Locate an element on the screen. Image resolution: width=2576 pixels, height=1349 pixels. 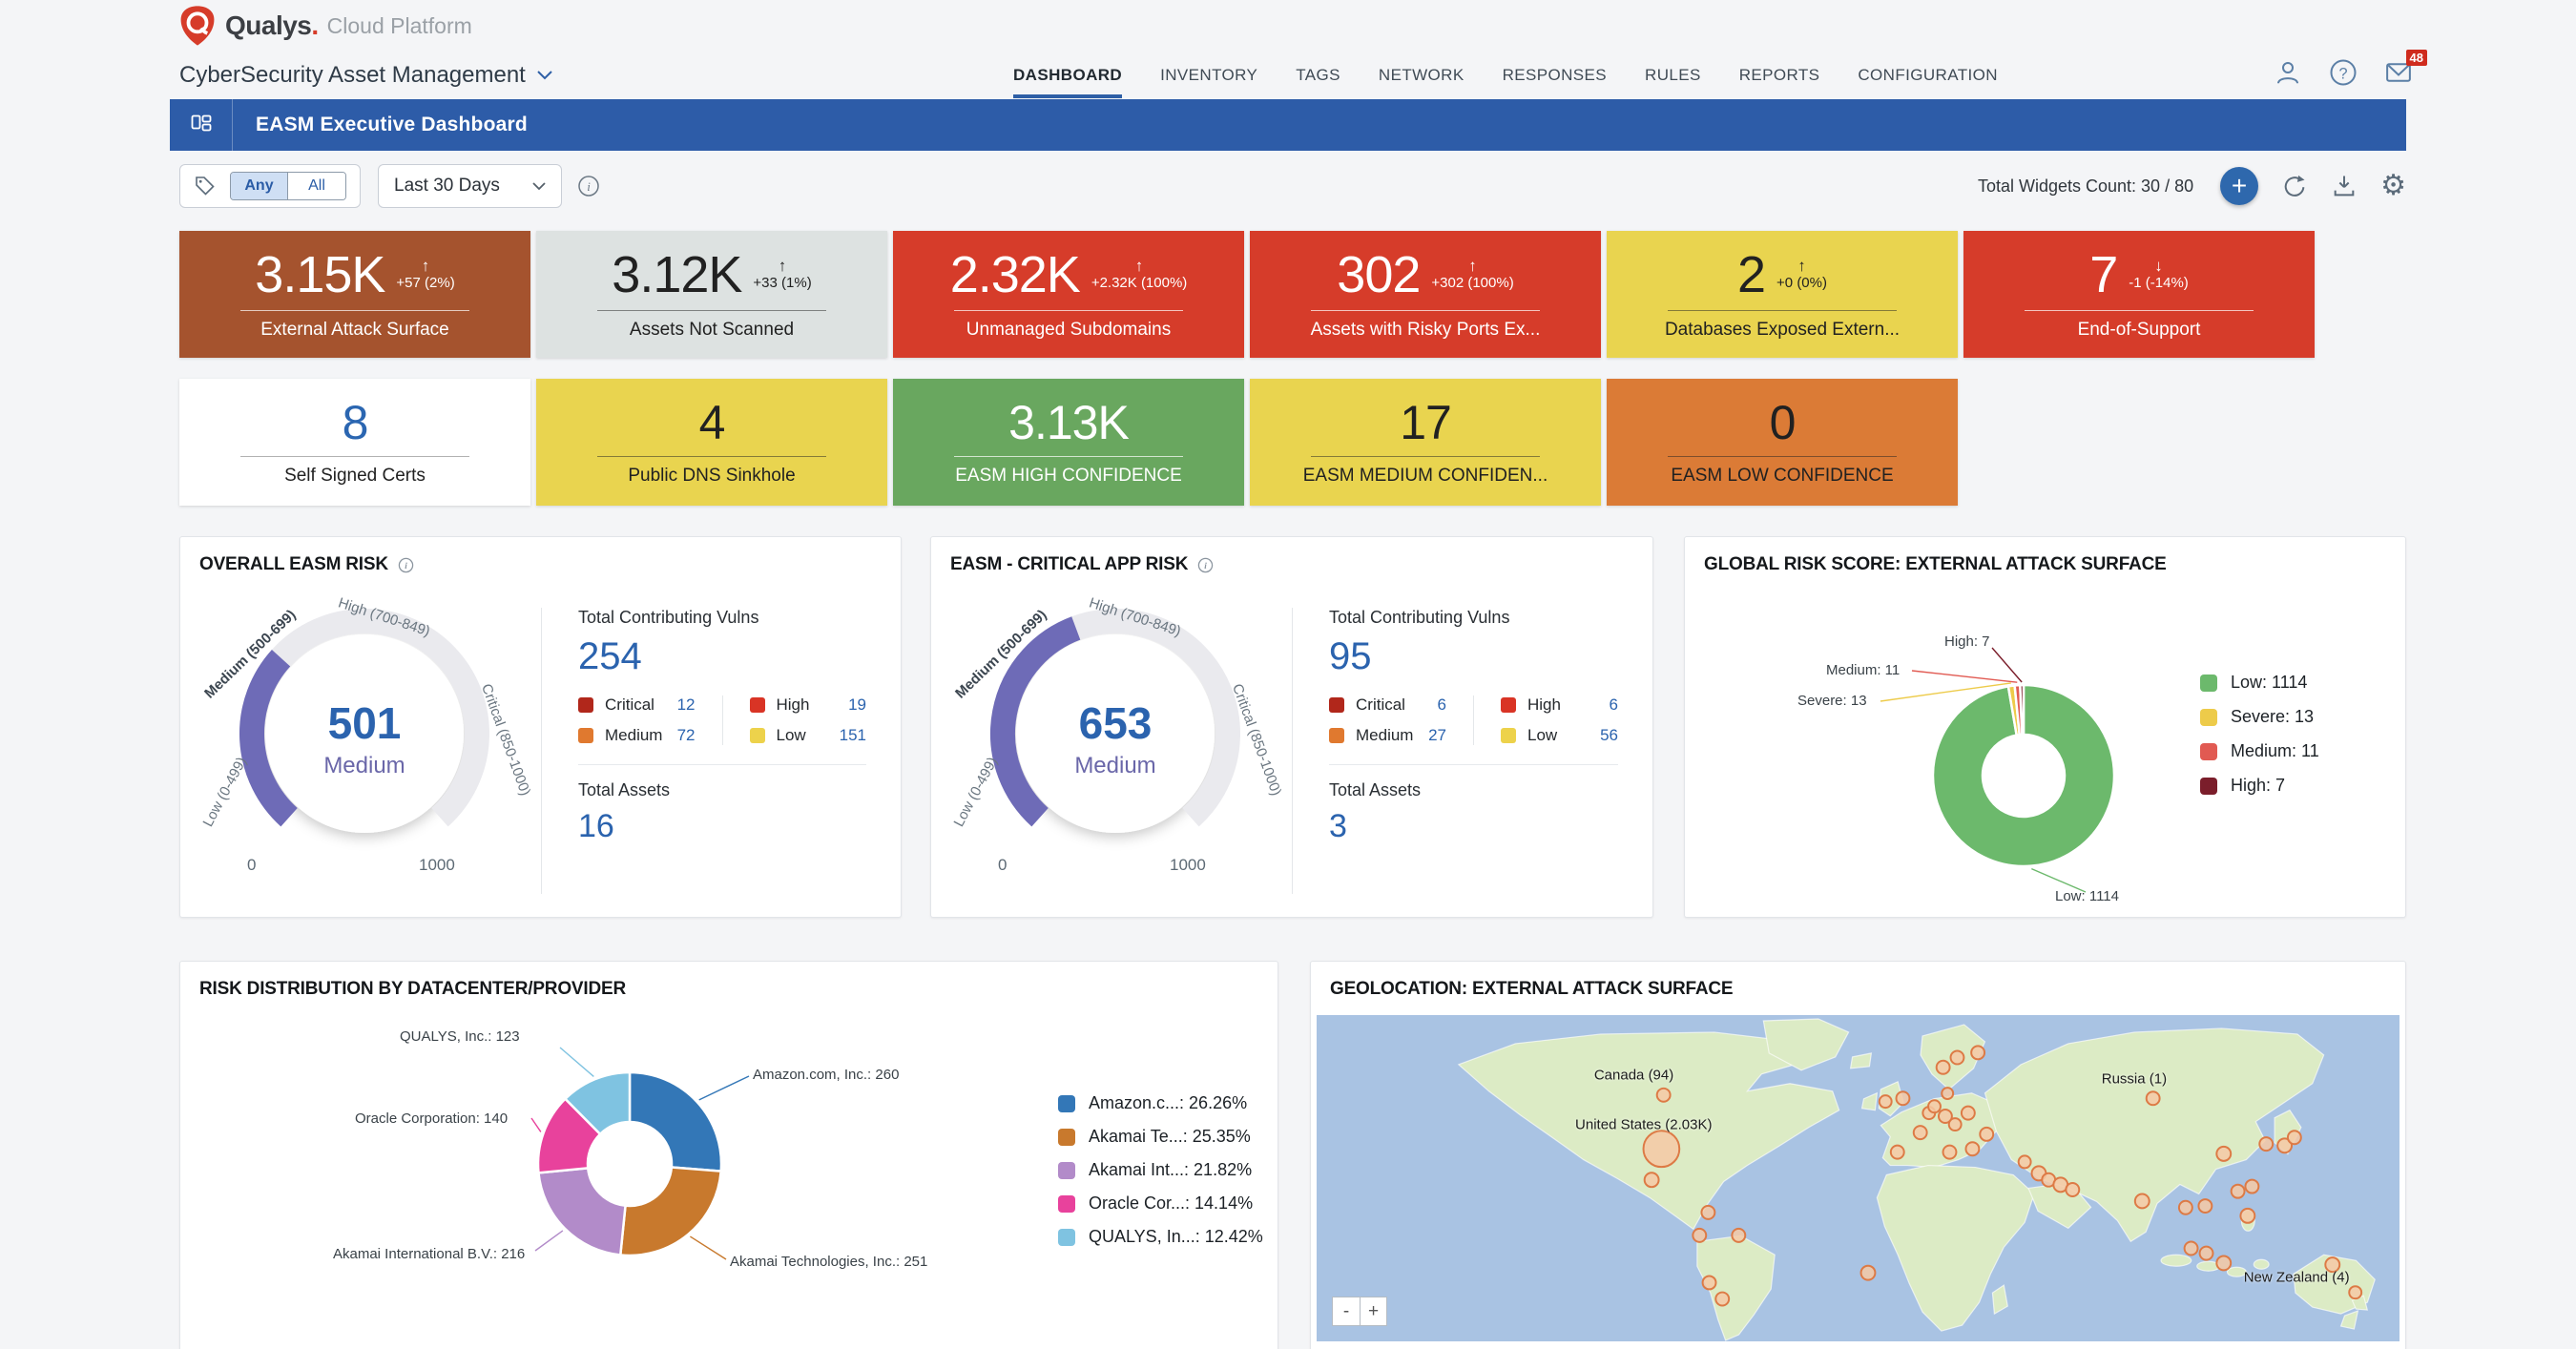
kpi-public-dns-sinkhole: 4 Public DNS Sinkhole is located at coordinates (711, 442).